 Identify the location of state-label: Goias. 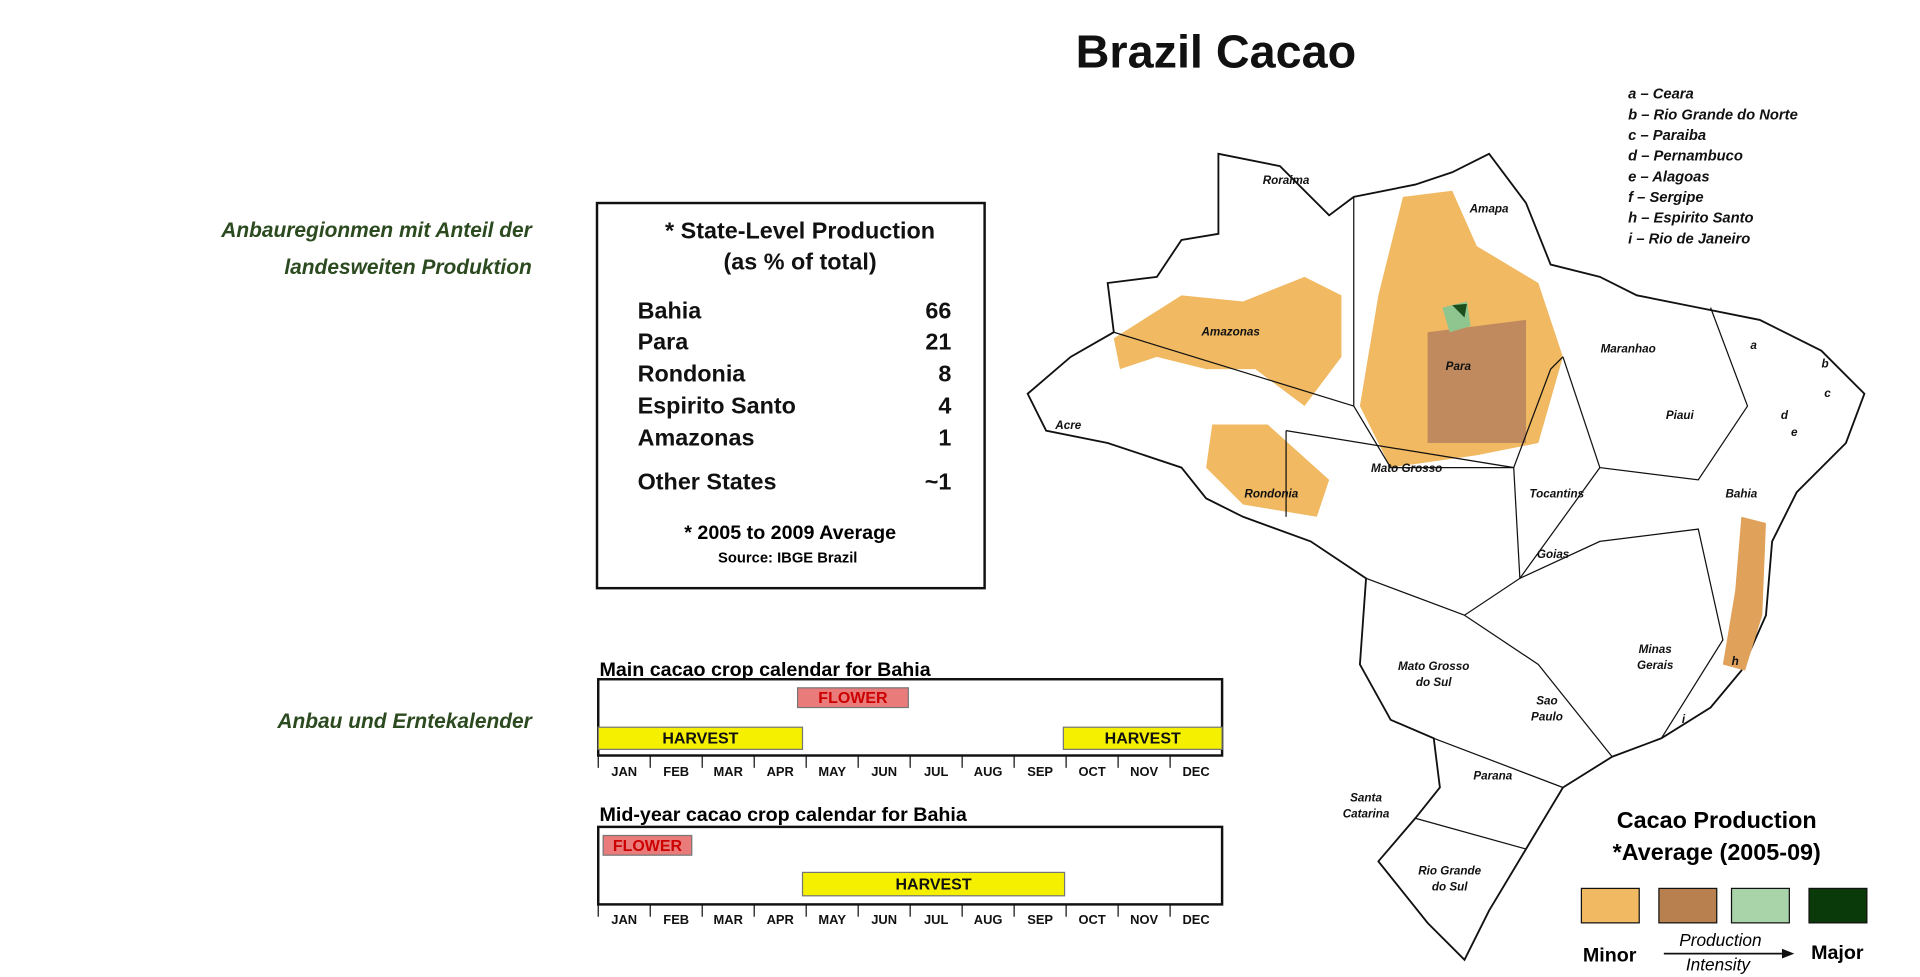
(1553, 554).